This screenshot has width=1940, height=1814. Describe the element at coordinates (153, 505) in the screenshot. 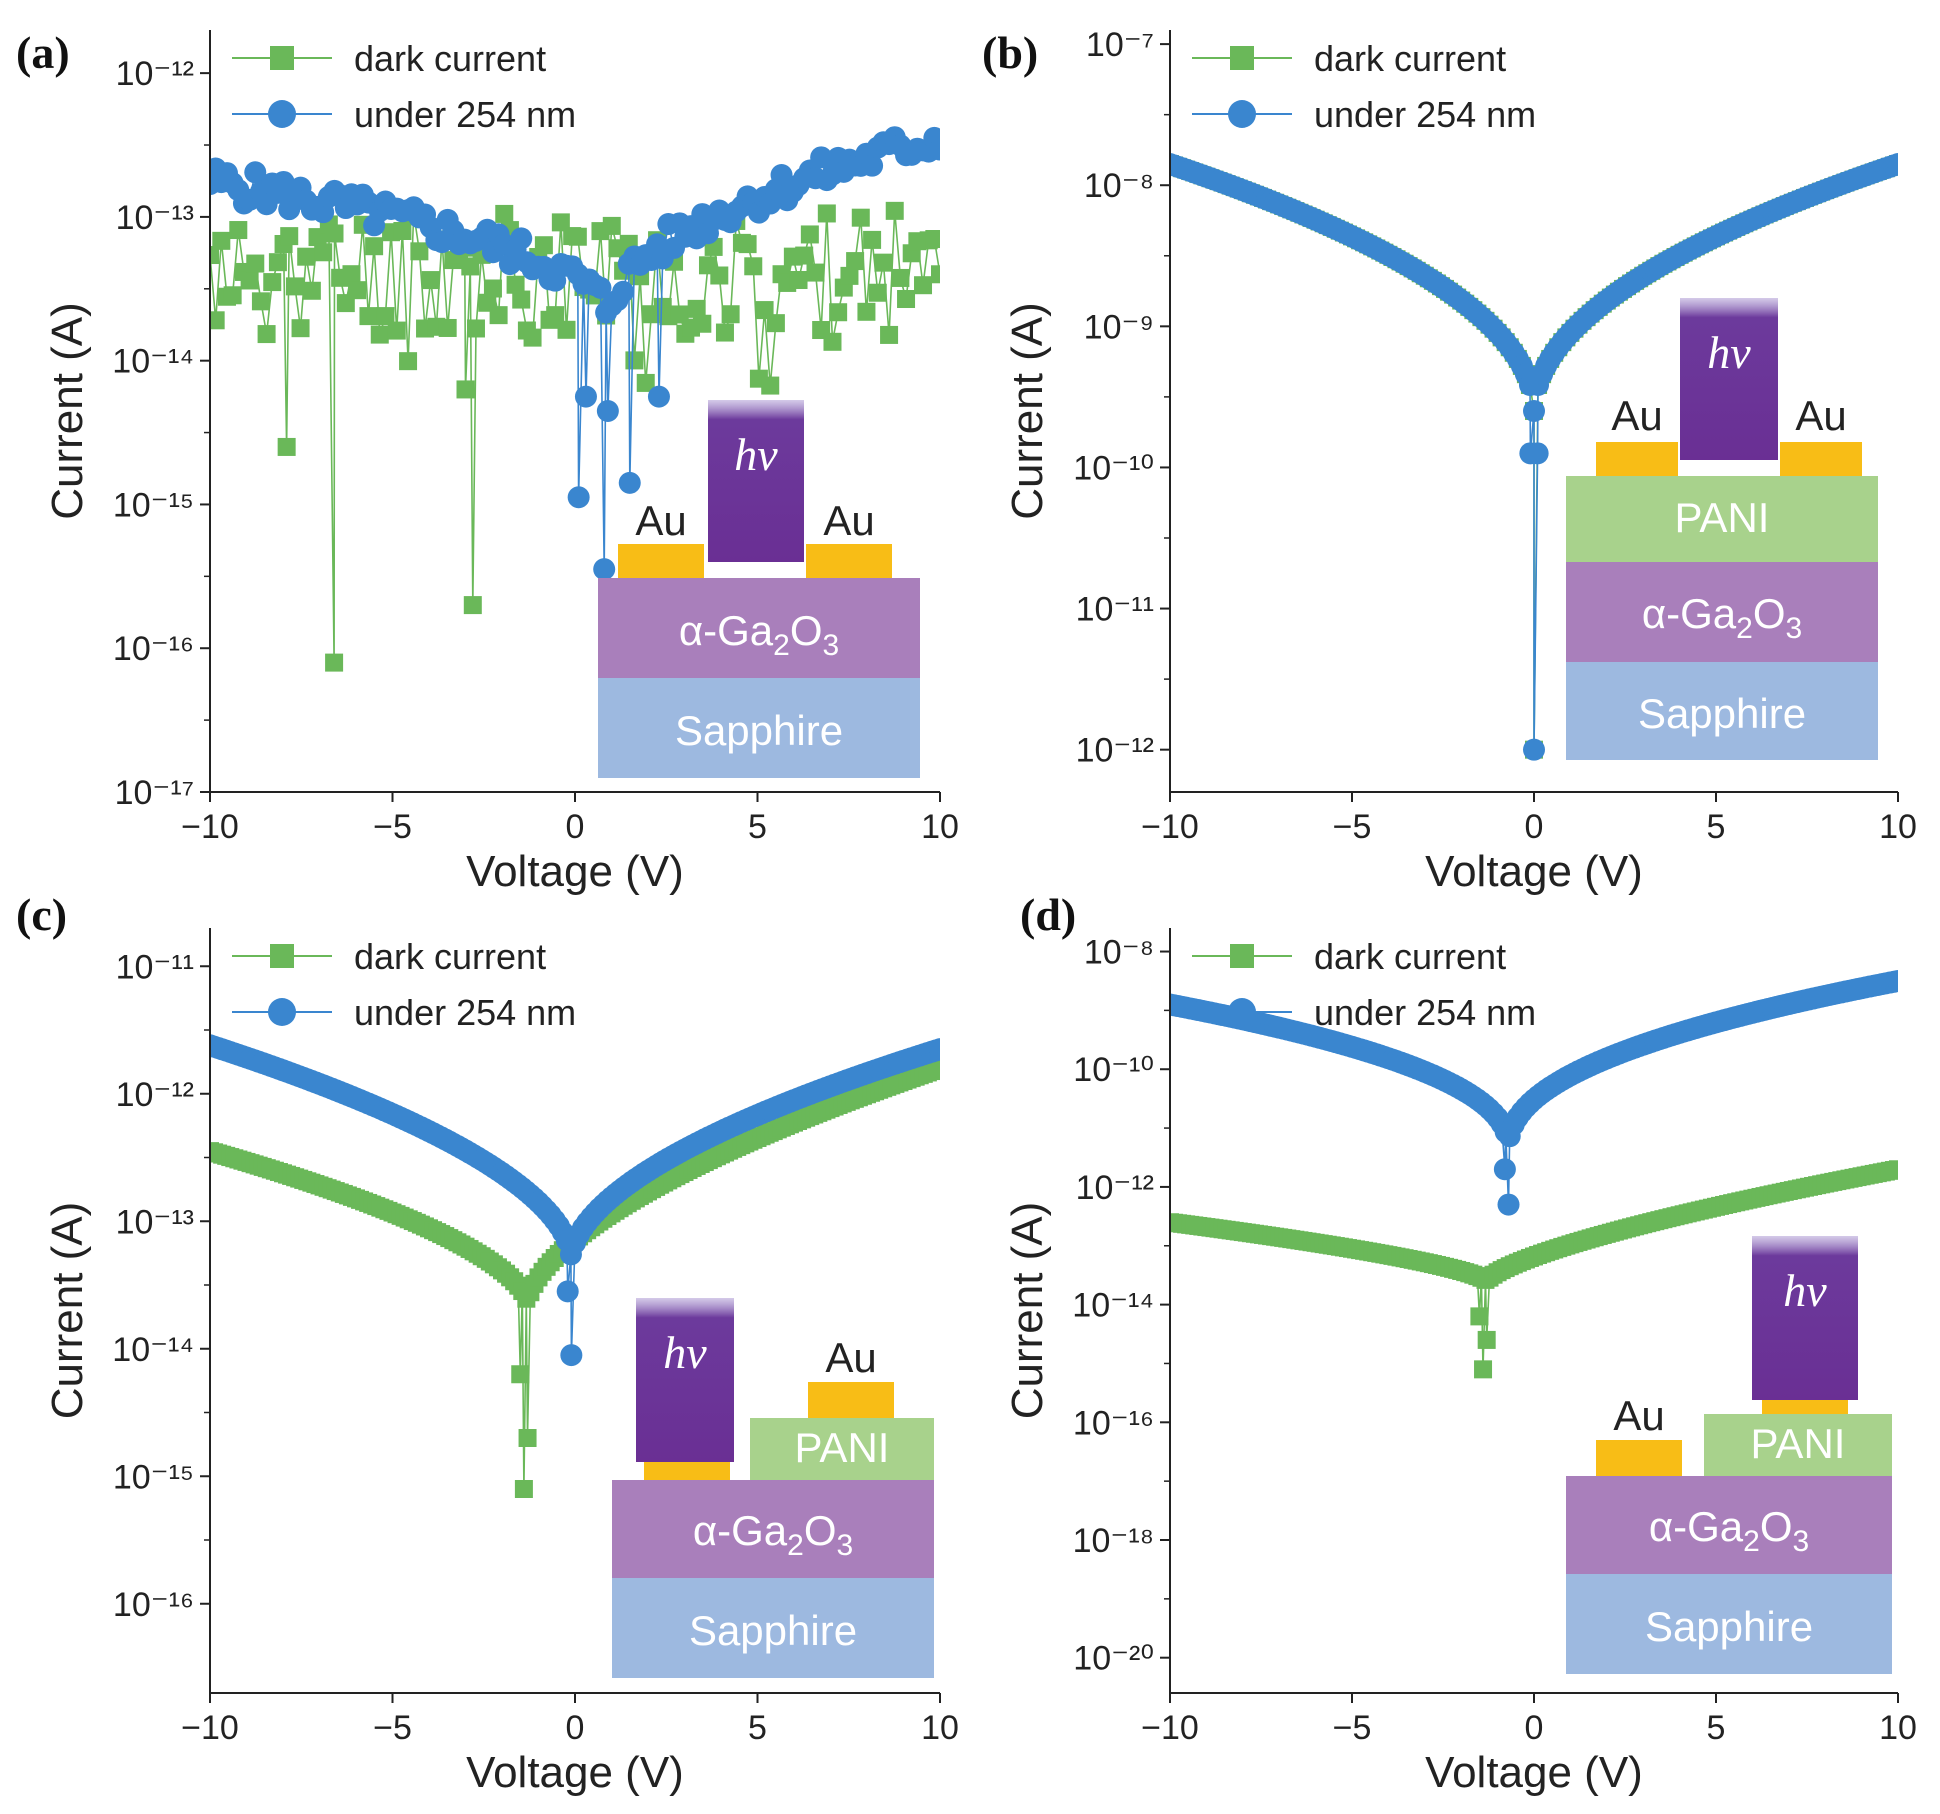

I see `y-tick-label: 10⁻¹⁵` at that location.